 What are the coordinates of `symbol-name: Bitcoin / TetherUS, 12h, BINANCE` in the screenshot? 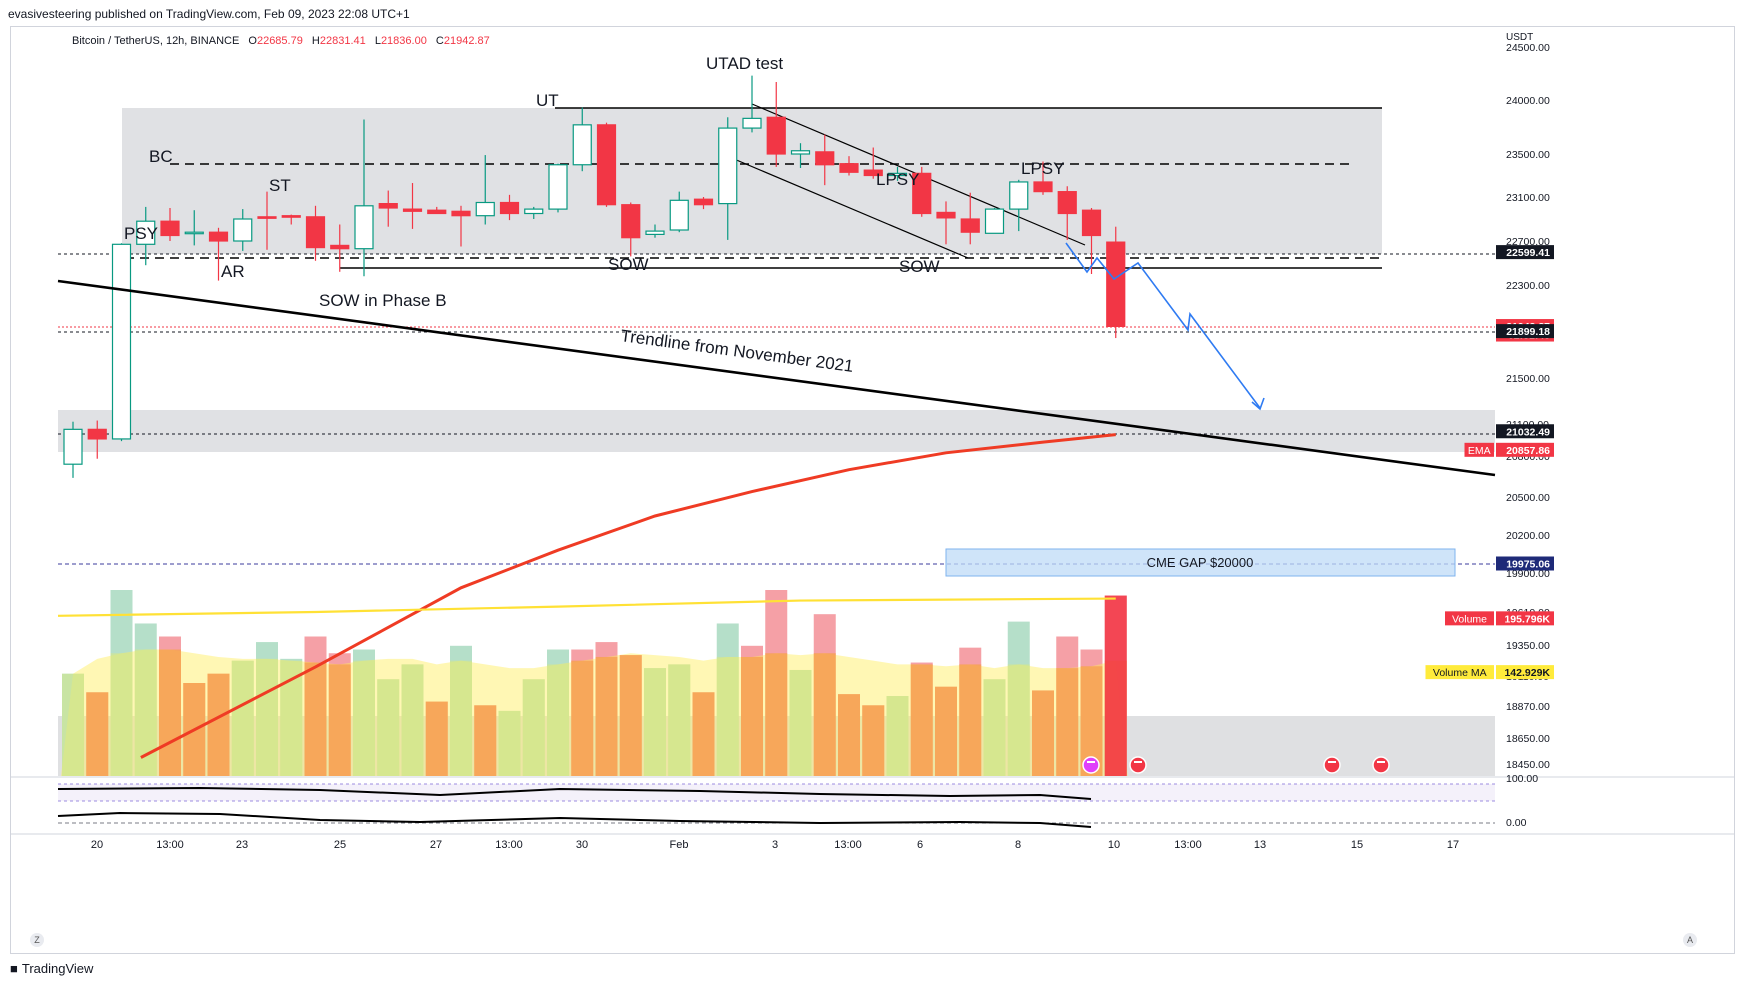 It's located at (156, 41).